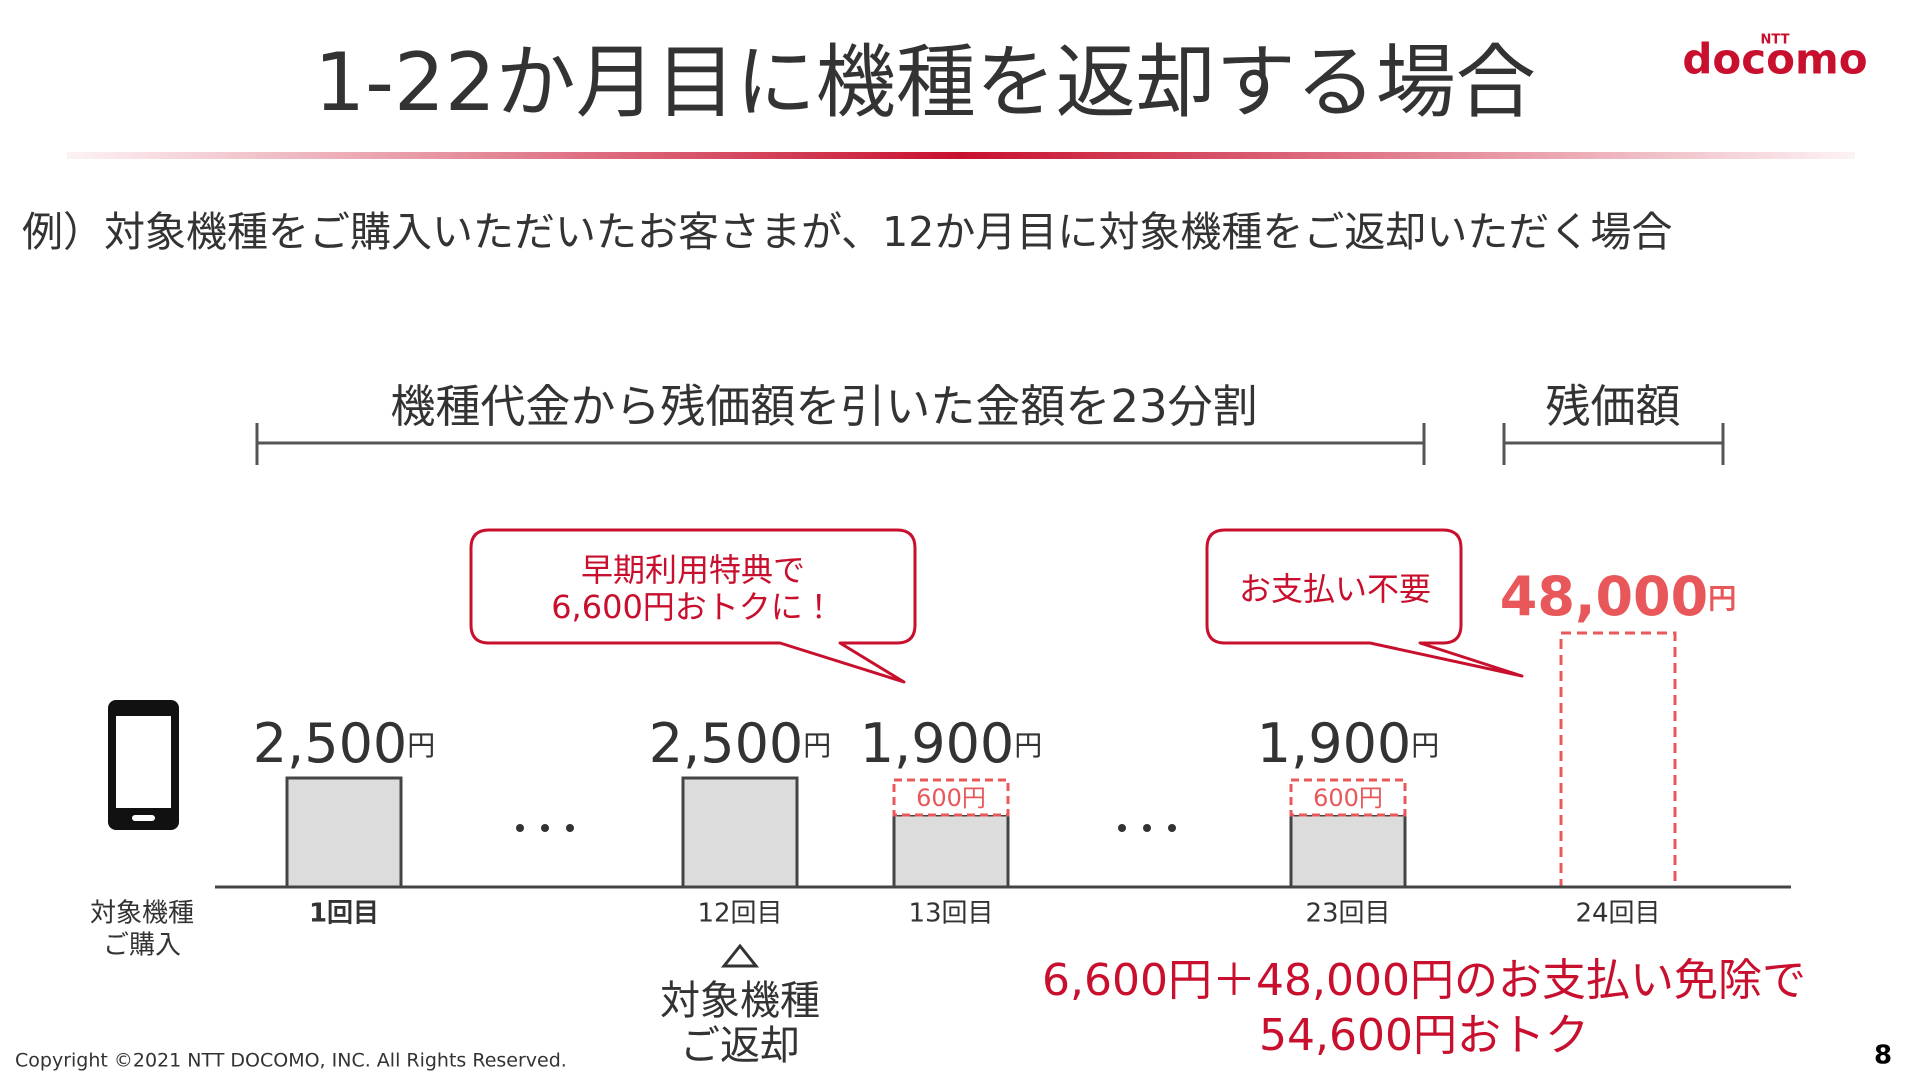 The width and height of the screenshot is (1920, 1082). I want to click on logo-ntt: NTT, so click(1775, 40).